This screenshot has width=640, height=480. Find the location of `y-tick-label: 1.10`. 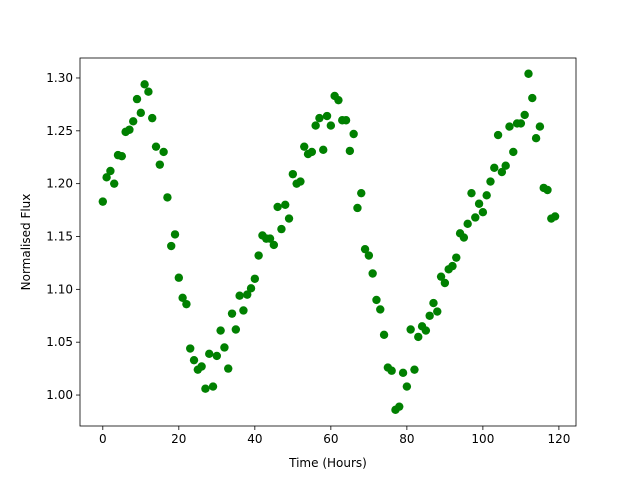

y-tick-label: 1.10 is located at coordinates (59, 289).